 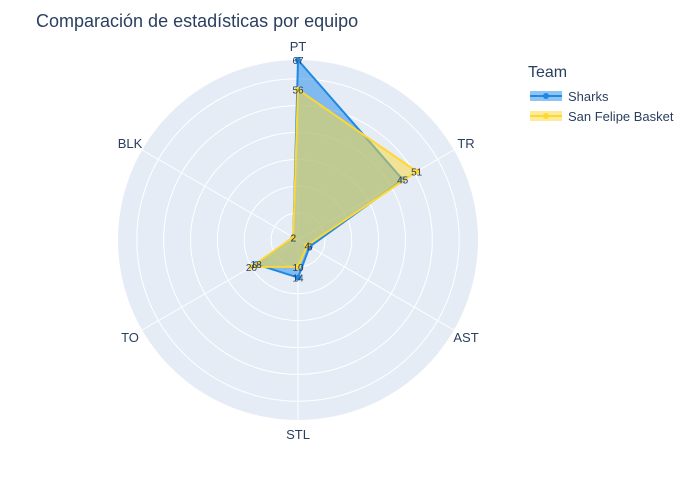 I want to click on data-label-sharks: 2, so click(x=294, y=238).